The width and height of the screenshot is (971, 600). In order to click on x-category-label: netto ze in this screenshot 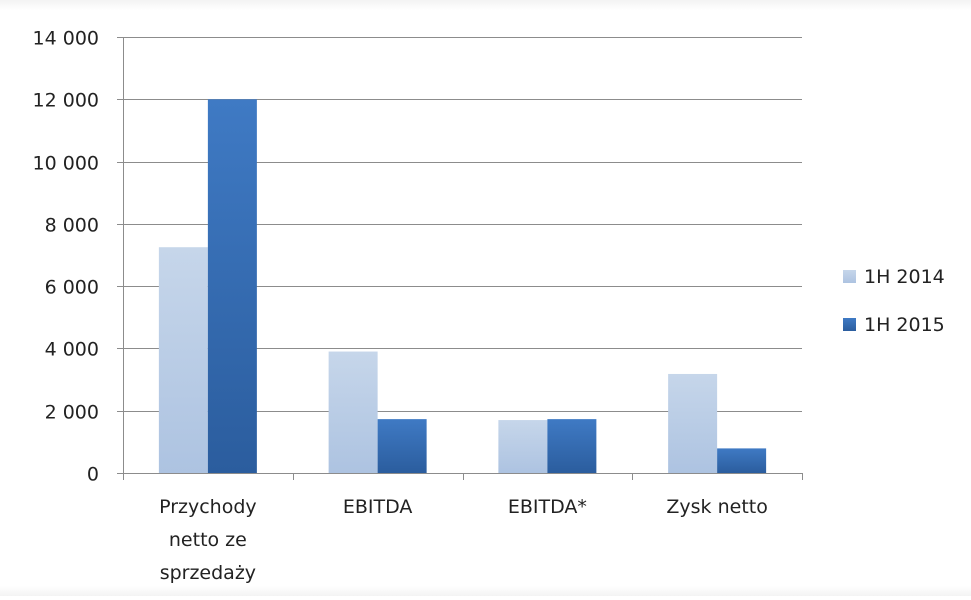, I will do `click(208, 540)`.